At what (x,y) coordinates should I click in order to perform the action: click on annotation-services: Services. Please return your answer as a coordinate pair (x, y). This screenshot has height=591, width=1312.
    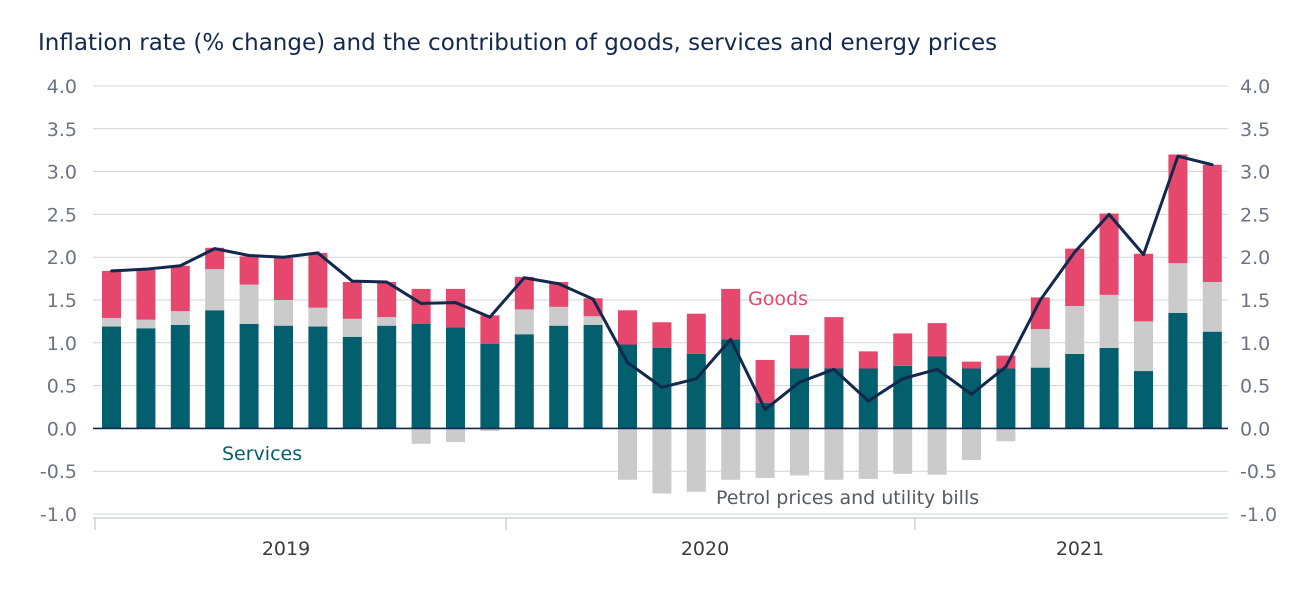
    Looking at the image, I should click on (262, 454).